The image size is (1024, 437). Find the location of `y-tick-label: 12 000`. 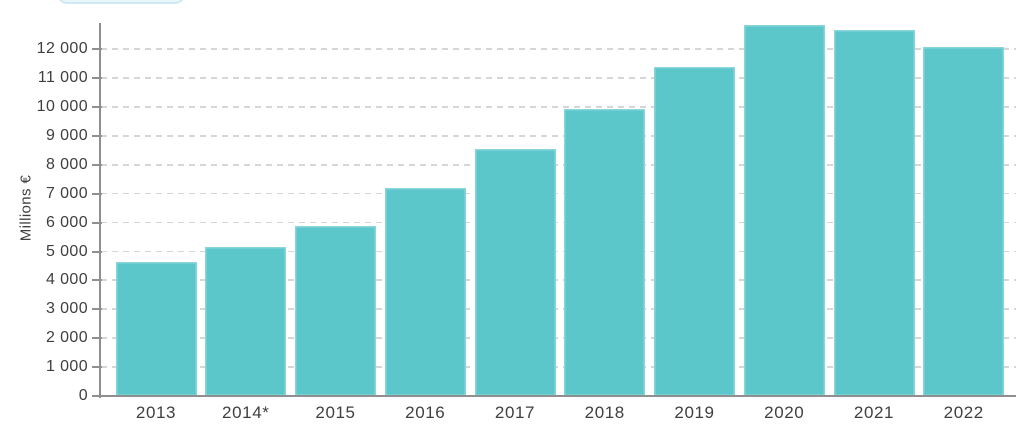

y-tick-label: 12 000 is located at coordinates (62, 49).